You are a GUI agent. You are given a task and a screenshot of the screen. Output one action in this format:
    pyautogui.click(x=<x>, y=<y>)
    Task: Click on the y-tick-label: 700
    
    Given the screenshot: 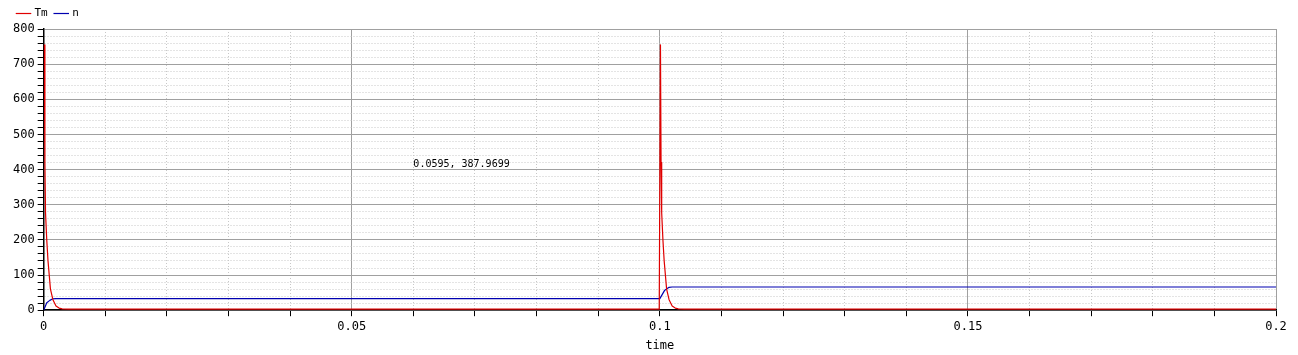 What is the action you would take?
    pyautogui.click(x=23, y=63)
    